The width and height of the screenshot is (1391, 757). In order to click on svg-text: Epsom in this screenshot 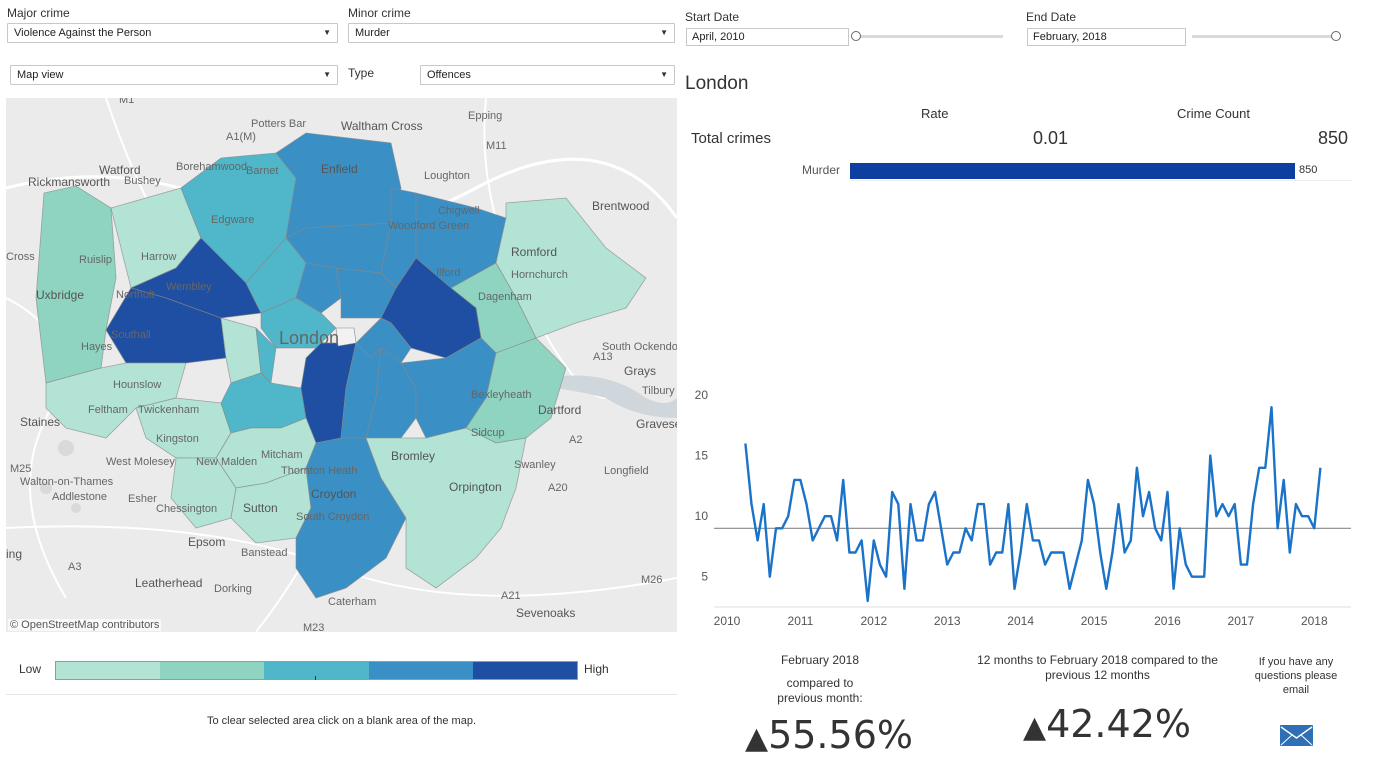, I will do `click(206, 542)`.